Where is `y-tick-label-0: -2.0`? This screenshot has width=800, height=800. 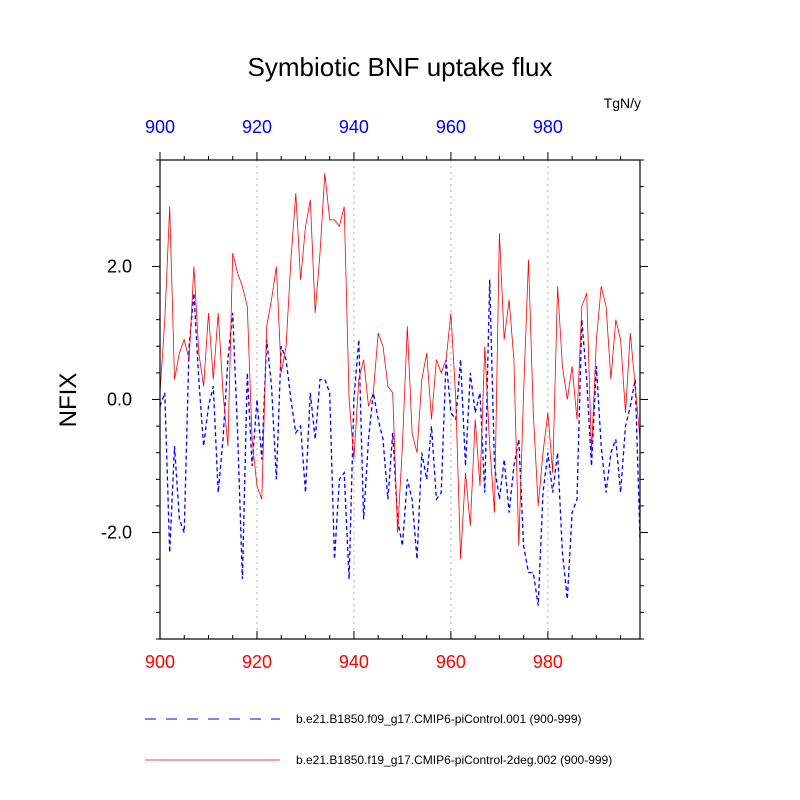 y-tick-label-0: -2.0 is located at coordinates (116, 533).